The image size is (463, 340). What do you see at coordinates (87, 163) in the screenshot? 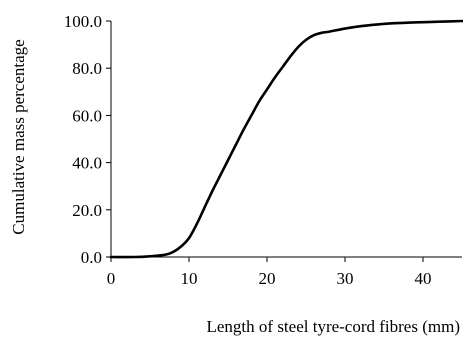
I see `y-tick-label: 40.0` at bounding box center [87, 163].